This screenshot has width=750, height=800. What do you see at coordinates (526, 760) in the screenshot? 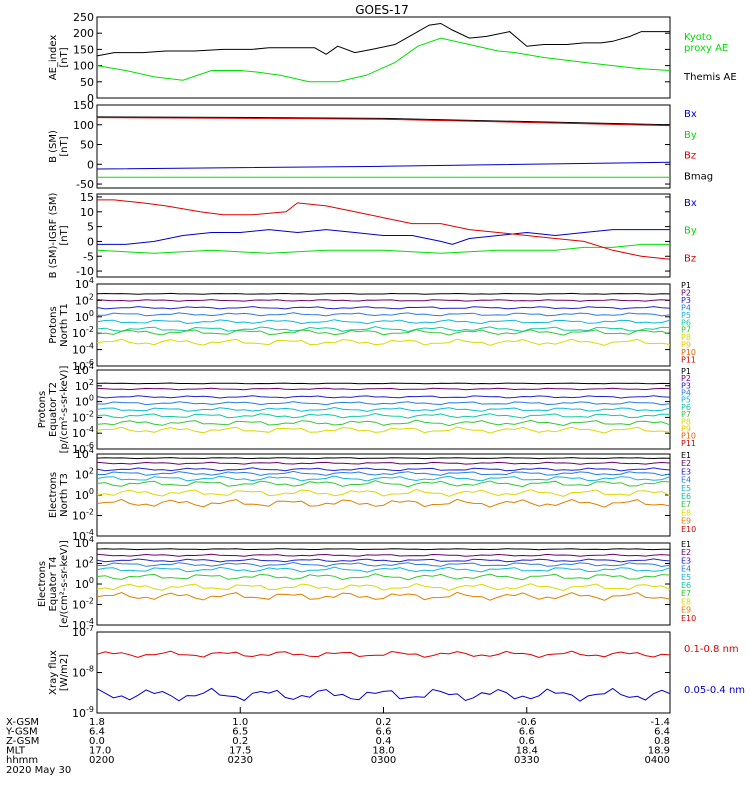
I see `x-row-value: 0330` at bounding box center [526, 760].